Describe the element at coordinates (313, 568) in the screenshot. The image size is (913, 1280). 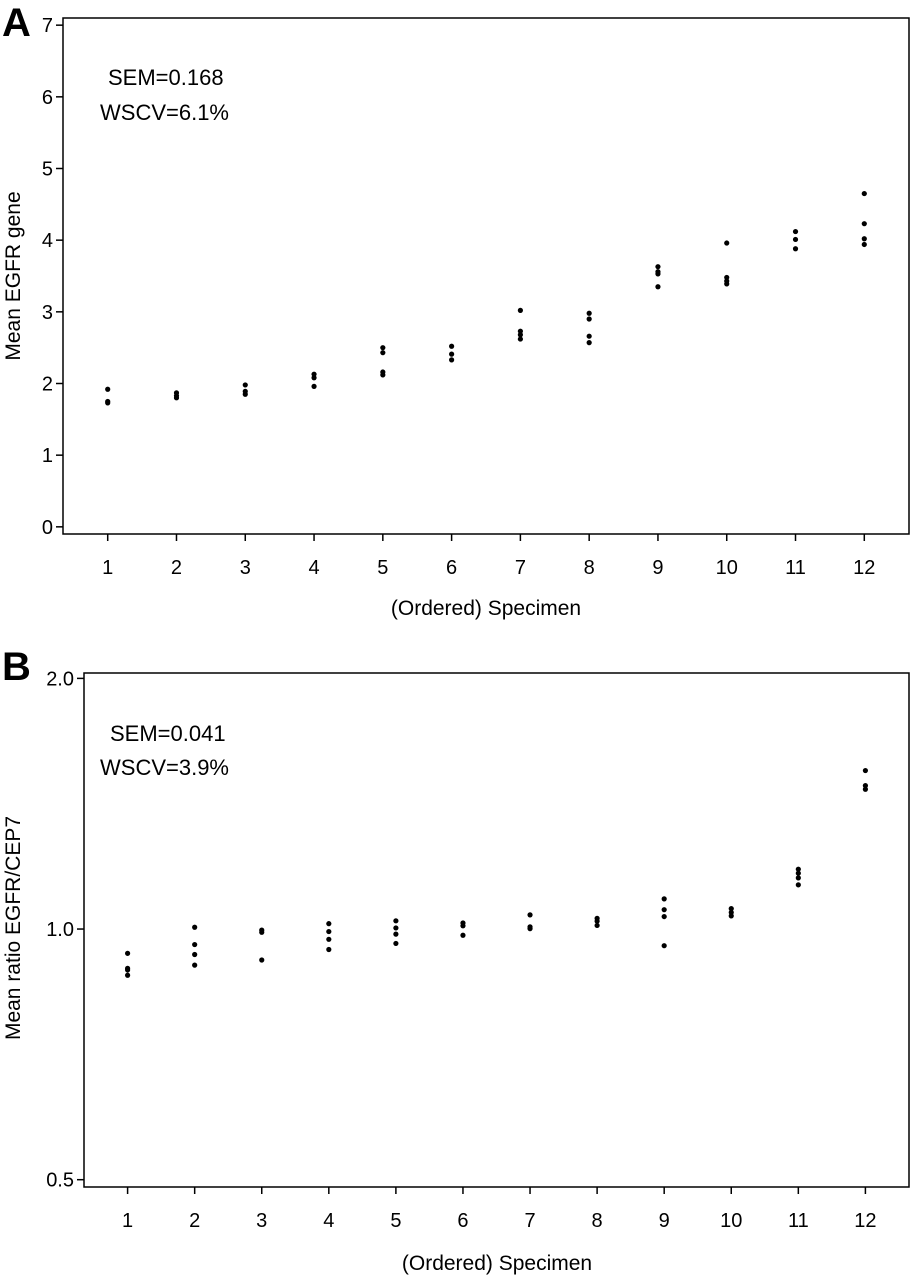
I see `x-tick-label: 4` at that location.